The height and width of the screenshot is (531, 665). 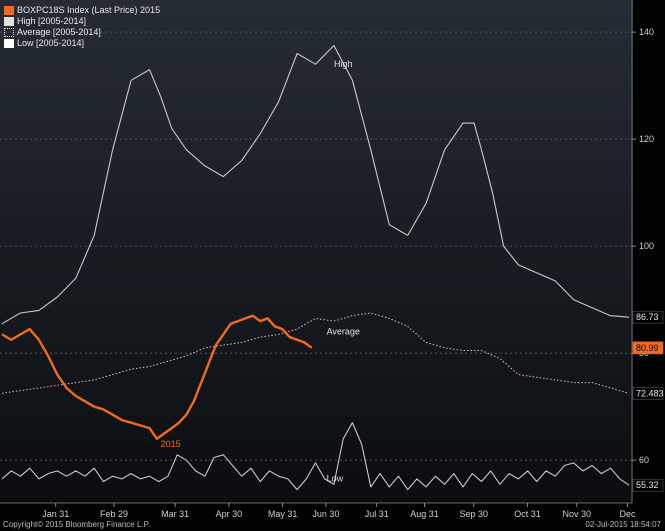 What do you see at coordinates (283, 514) in the screenshot?
I see `x-tick-label: May 31` at bounding box center [283, 514].